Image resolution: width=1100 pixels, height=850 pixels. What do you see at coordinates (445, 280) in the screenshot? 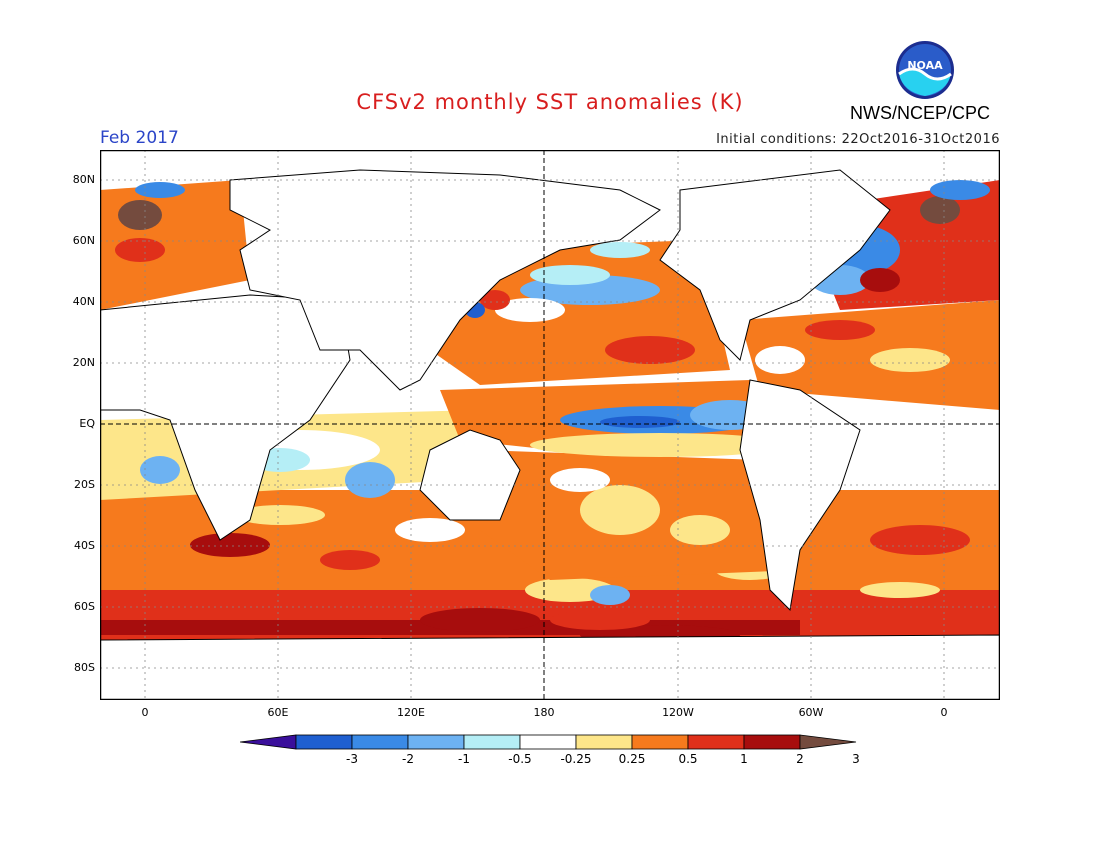
I see `land-eurasia` at bounding box center [445, 280].